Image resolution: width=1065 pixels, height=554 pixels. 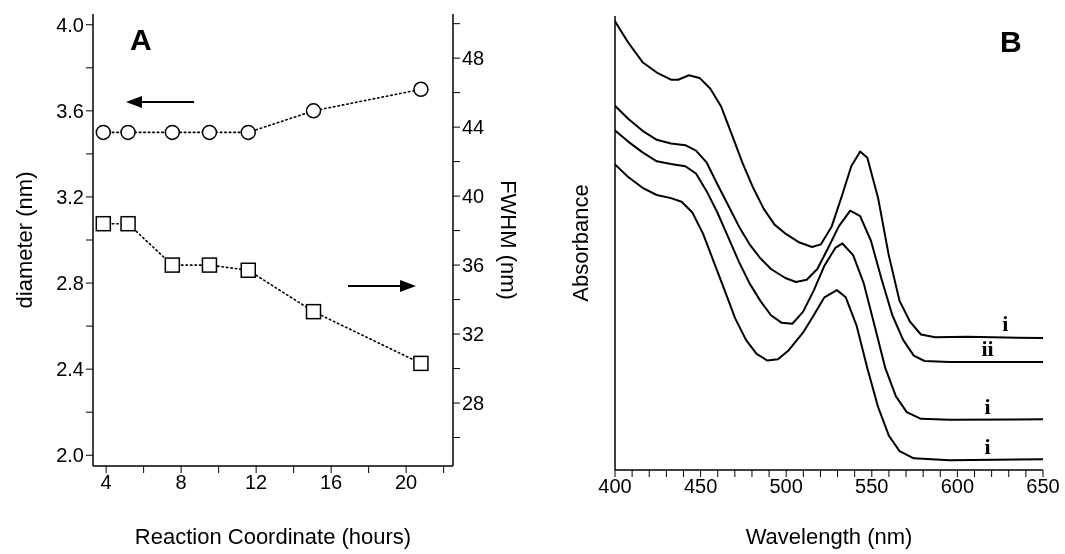 What do you see at coordinates (70, 455) in the screenshot?
I see `y-tick-label: 2.0` at bounding box center [70, 455].